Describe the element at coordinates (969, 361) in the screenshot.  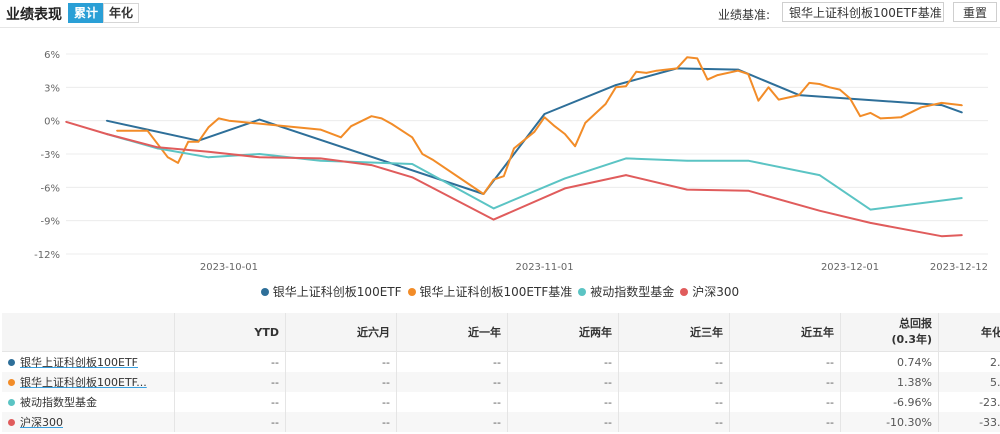
I see `annual-return-cell: 2.78%` at that location.